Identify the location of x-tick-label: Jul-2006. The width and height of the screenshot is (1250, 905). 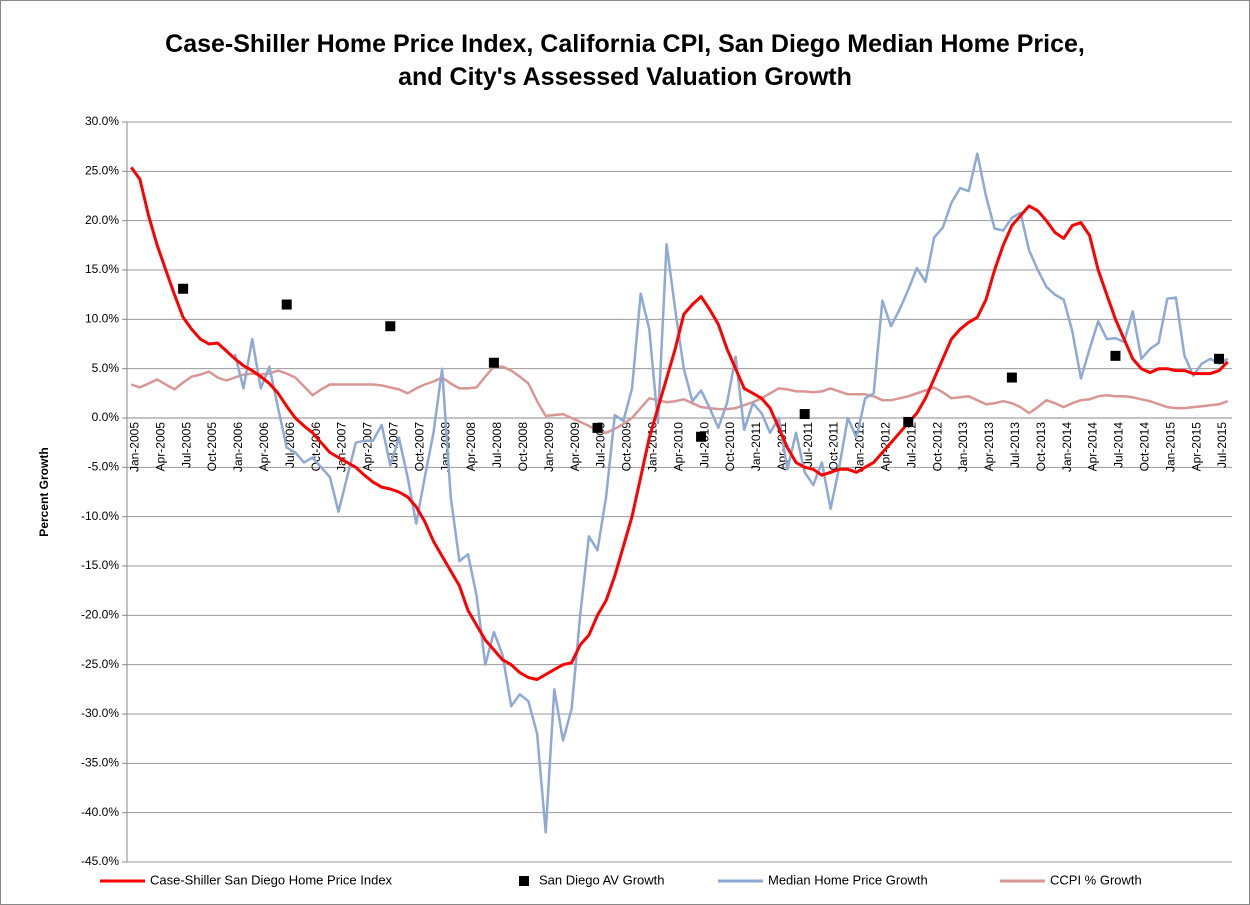
(290, 445).